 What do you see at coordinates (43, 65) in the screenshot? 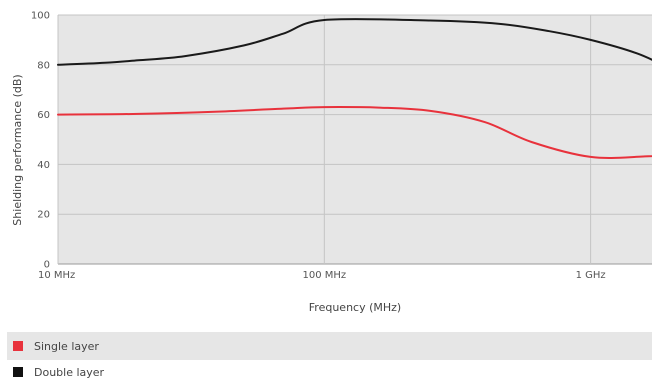
I see `y-tick-label: 80` at bounding box center [43, 65].